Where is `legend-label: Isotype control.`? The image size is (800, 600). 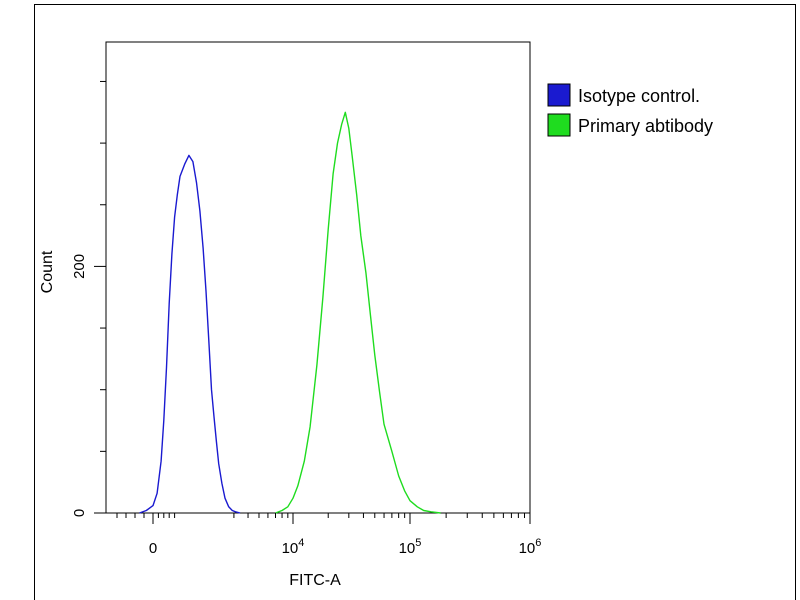 legend-label: Isotype control. is located at coordinates (639, 96).